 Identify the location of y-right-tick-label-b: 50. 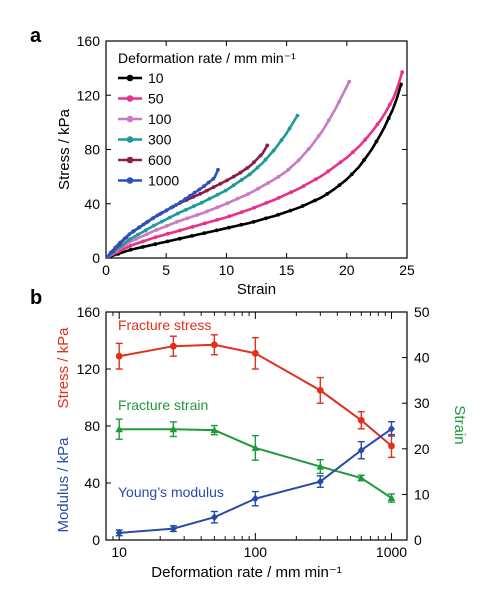
(422, 312).